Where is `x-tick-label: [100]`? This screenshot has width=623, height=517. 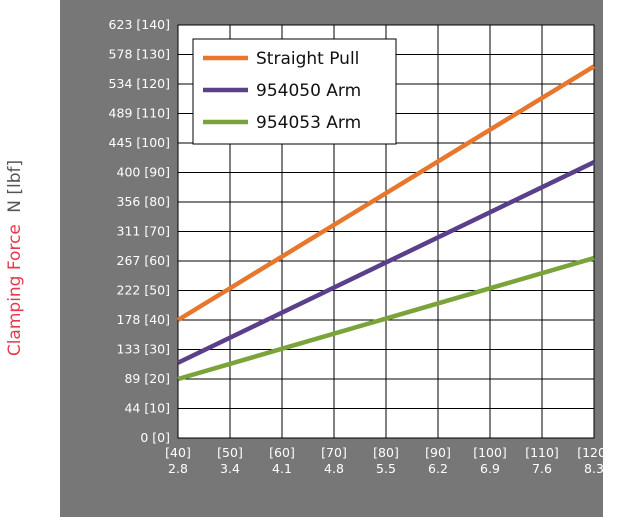
x-tick-label: [100] is located at coordinates (490, 452).